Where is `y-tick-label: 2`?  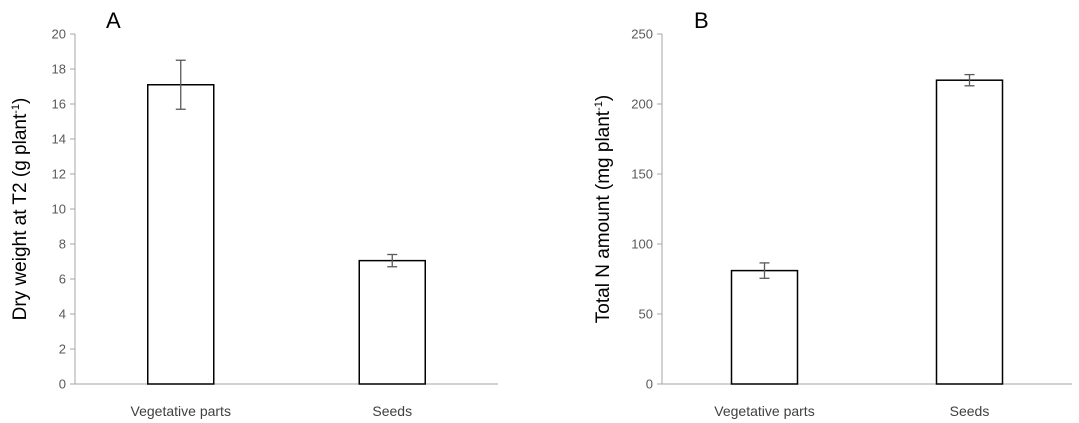
y-tick-label: 2 is located at coordinates (62, 349).